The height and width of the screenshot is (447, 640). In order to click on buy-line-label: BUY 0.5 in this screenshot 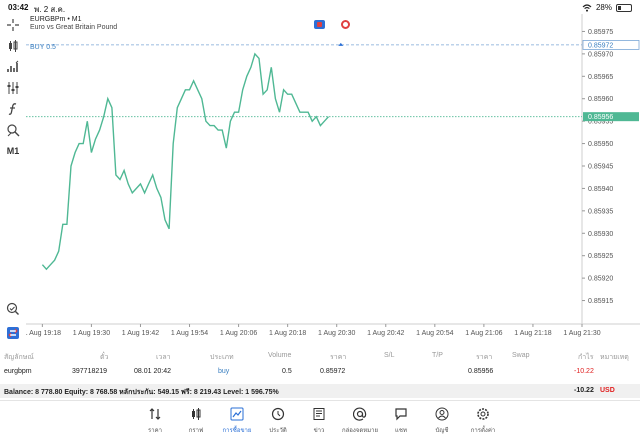, I will do `click(43, 47)`.